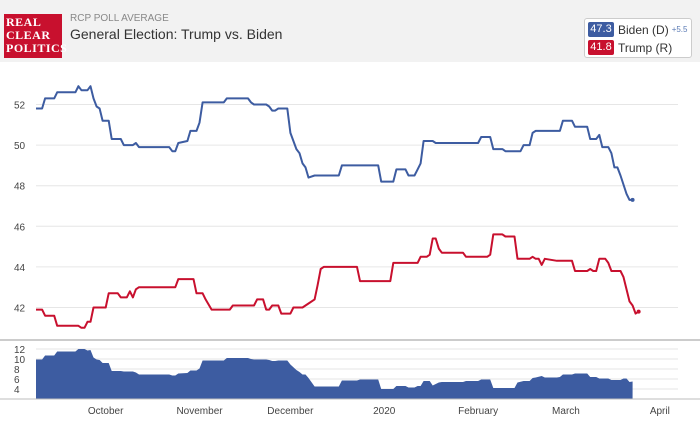 The image size is (700, 422). What do you see at coordinates (17, 380) in the screenshot?
I see `spread-tick-label: 6` at bounding box center [17, 380].